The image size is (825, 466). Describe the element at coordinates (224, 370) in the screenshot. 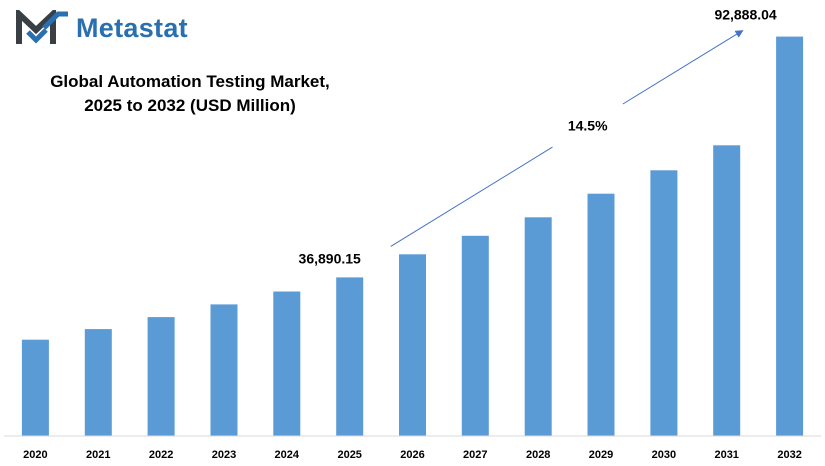

I see `bar-2023` at that location.